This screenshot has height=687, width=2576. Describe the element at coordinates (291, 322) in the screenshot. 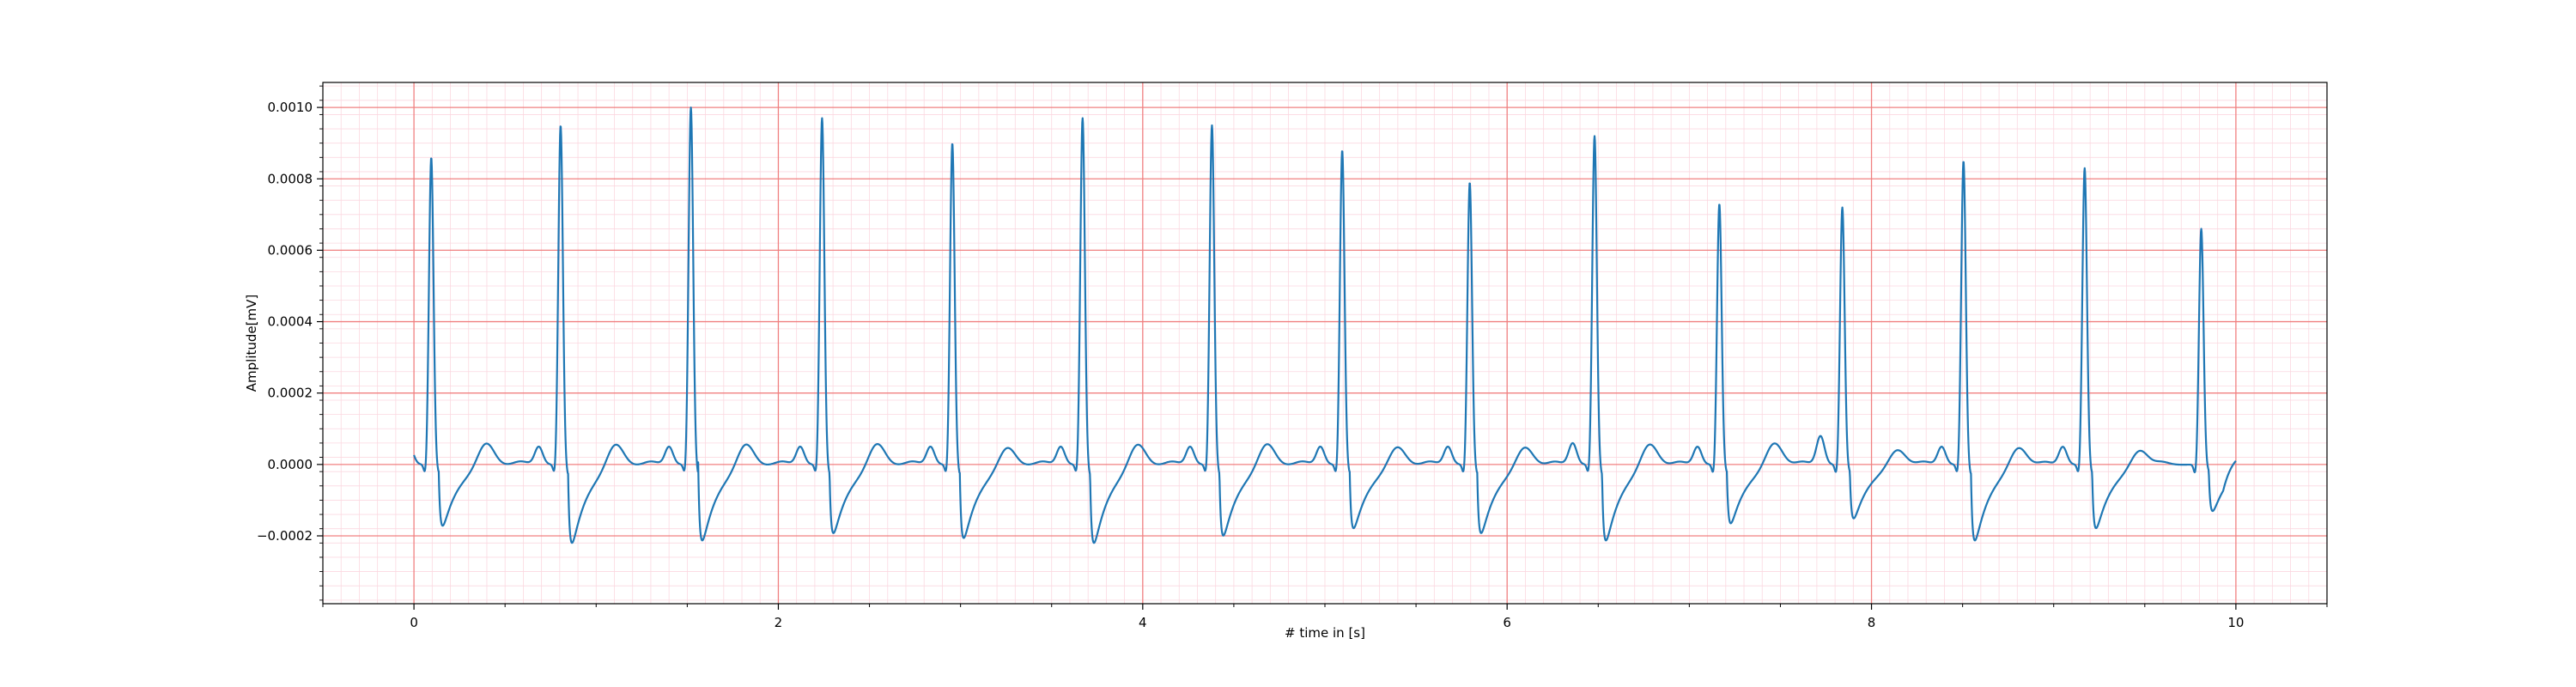

I see `y-tick-label: 0.0004` at that location.